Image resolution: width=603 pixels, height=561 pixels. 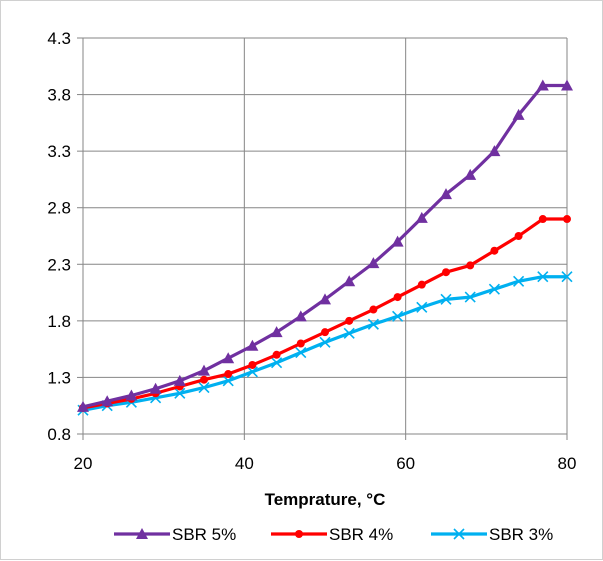 What do you see at coordinates (325, 499) in the screenshot?
I see `x-axis-title: Temprature, °C` at bounding box center [325, 499].